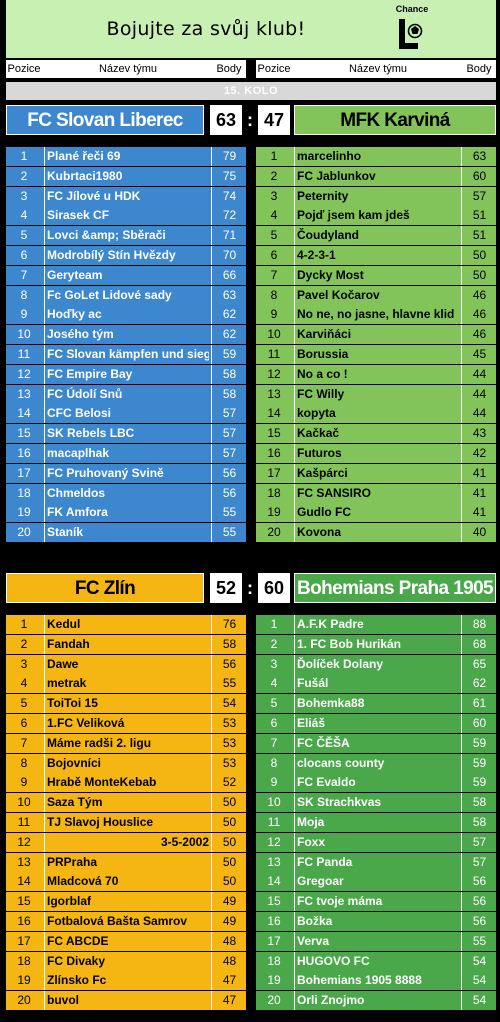  What do you see at coordinates (229, 961) in the screenshot?
I see `row-points: 48` at bounding box center [229, 961].